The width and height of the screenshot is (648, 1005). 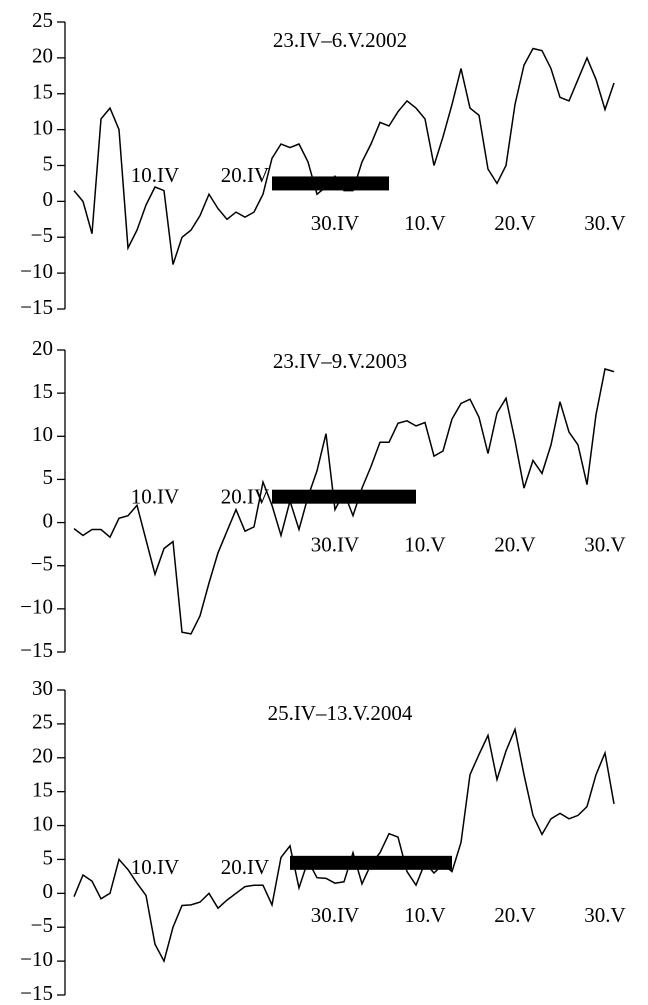 What do you see at coordinates (340, 713) in the screenshot?
I see `panel-title: 25.IV–13.V.2004` at bounding box center [340, 713].